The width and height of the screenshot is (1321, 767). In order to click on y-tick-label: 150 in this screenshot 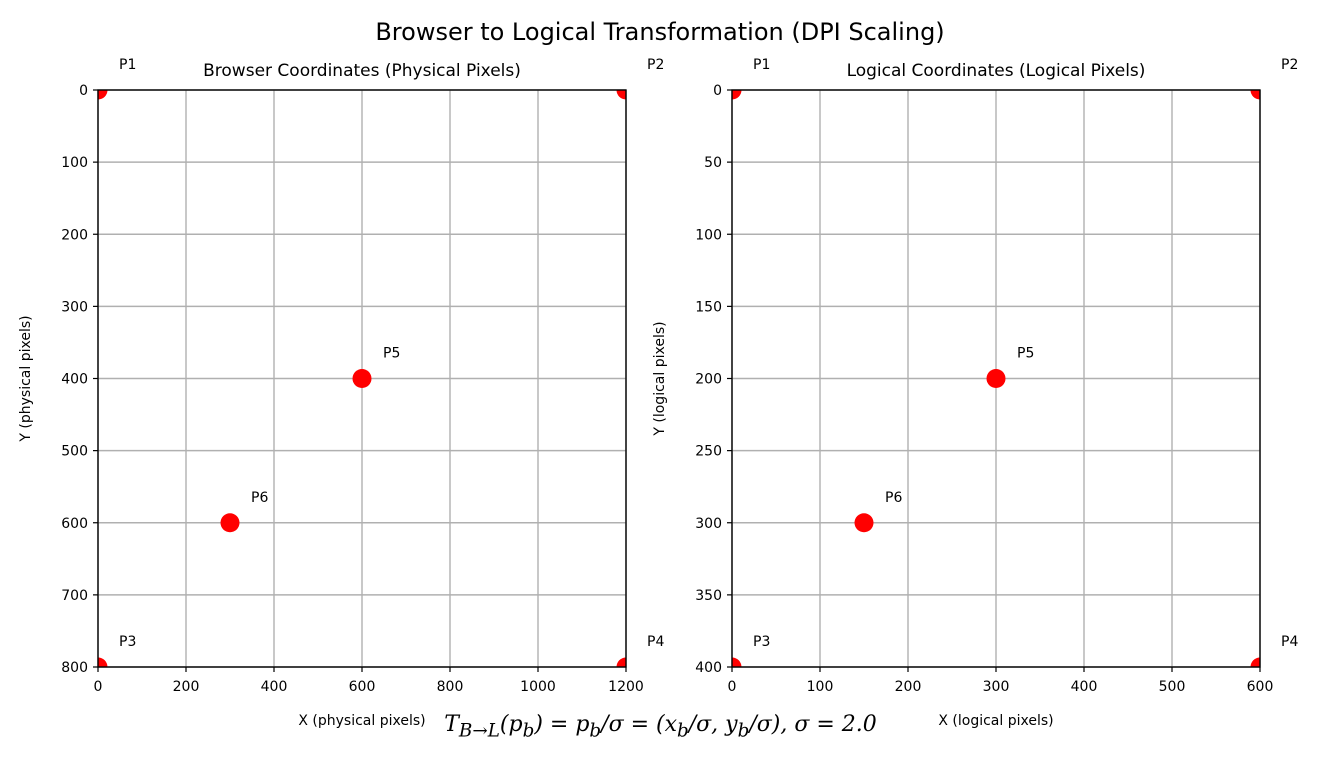, I will do `click(708, 307)`.